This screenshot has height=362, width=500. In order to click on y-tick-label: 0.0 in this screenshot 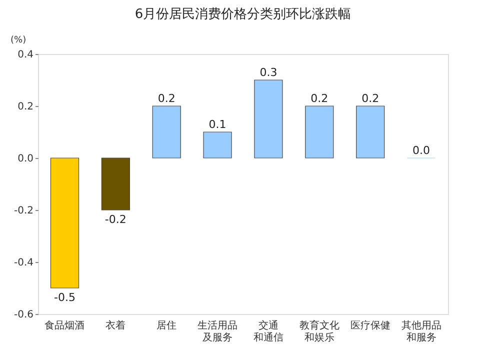, I will do `click(26, 159)`.